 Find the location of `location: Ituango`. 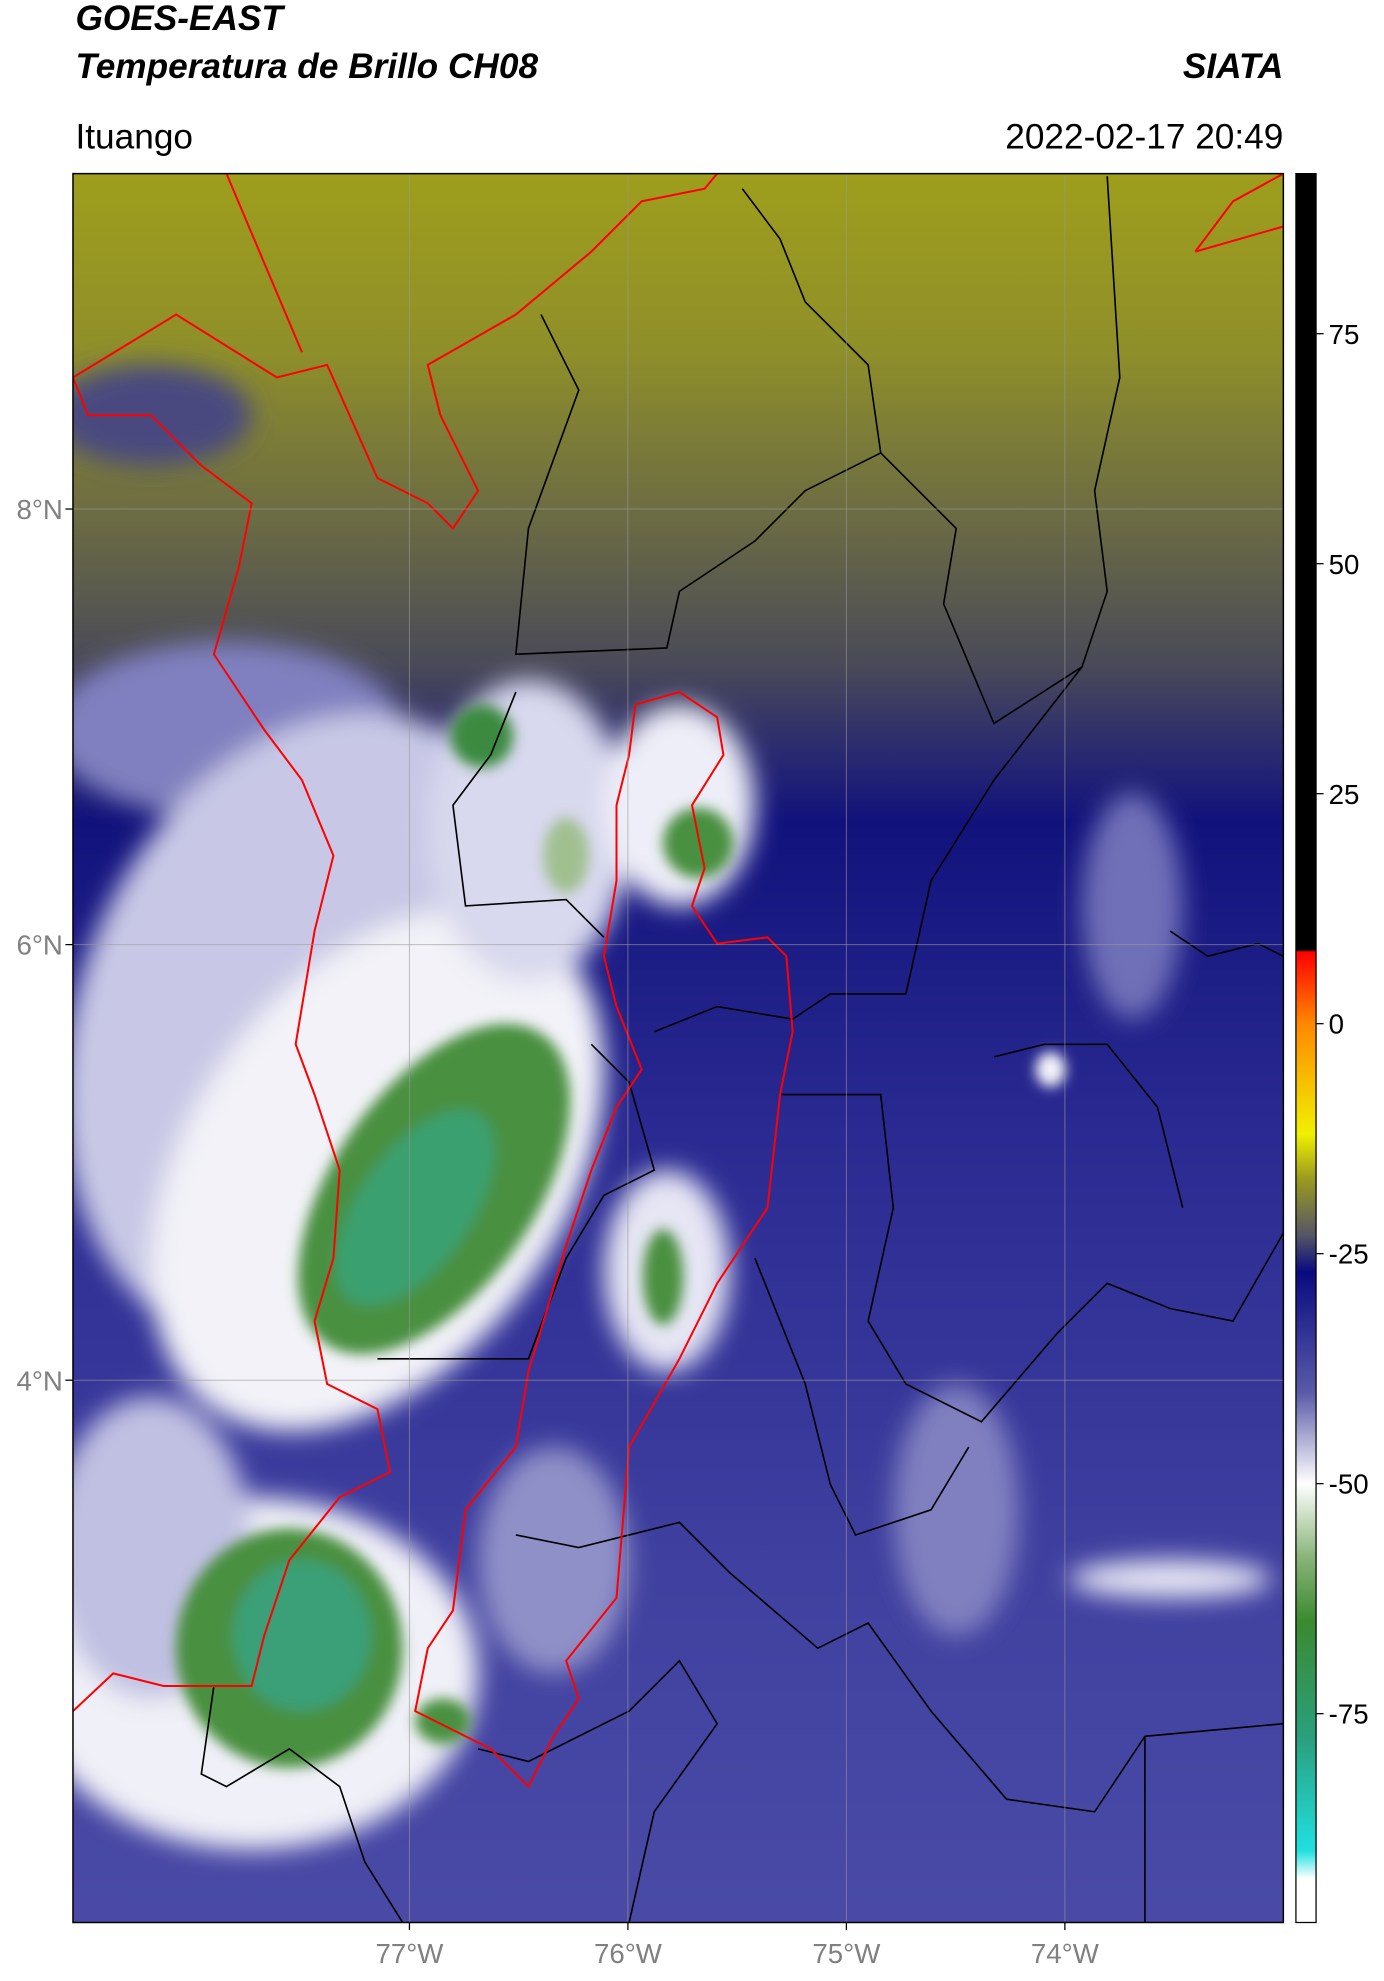

location: Ituango is located at coordinates (134, 136).